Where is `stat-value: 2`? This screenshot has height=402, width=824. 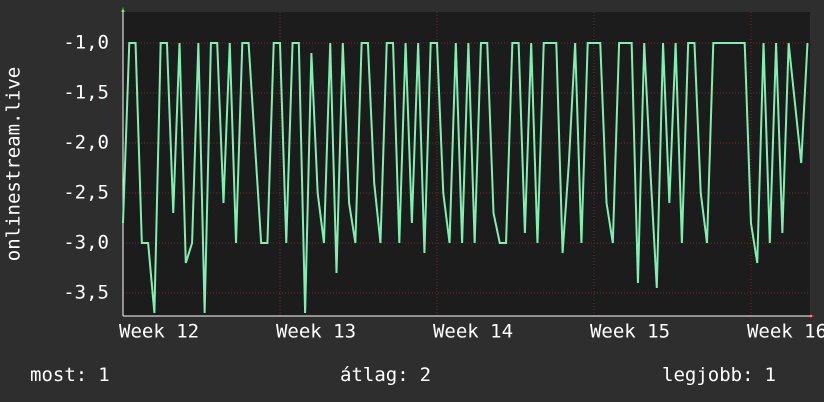
stat-value: 2 is located at coordinates (425, 375).